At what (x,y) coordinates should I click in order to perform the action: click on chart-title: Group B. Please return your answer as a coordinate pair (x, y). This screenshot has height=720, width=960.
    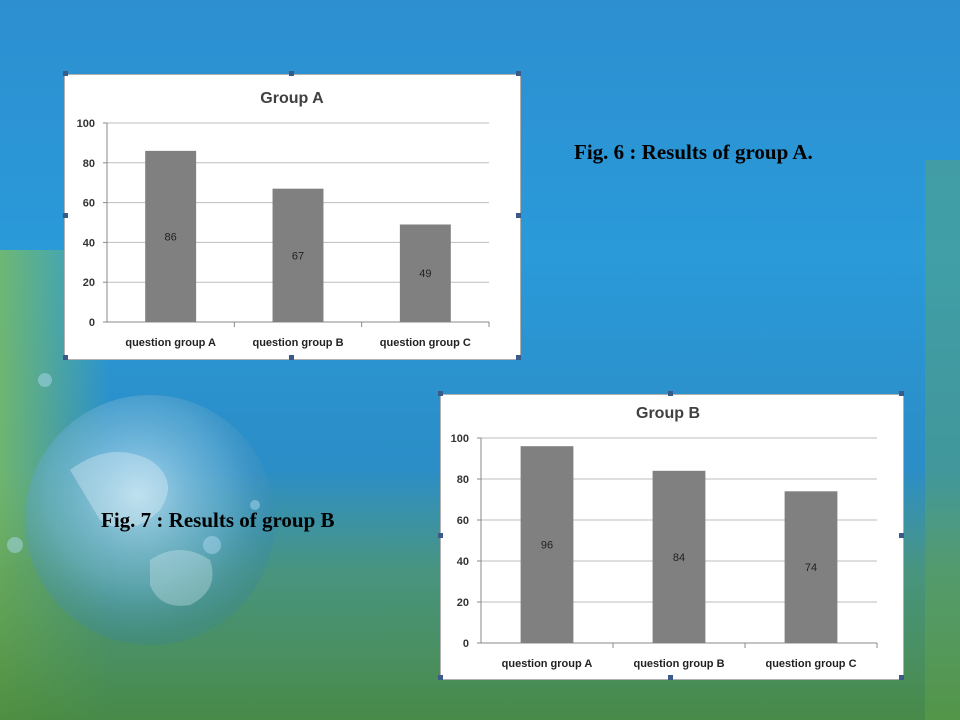
    Looking at the image, I should click on (668, 413).